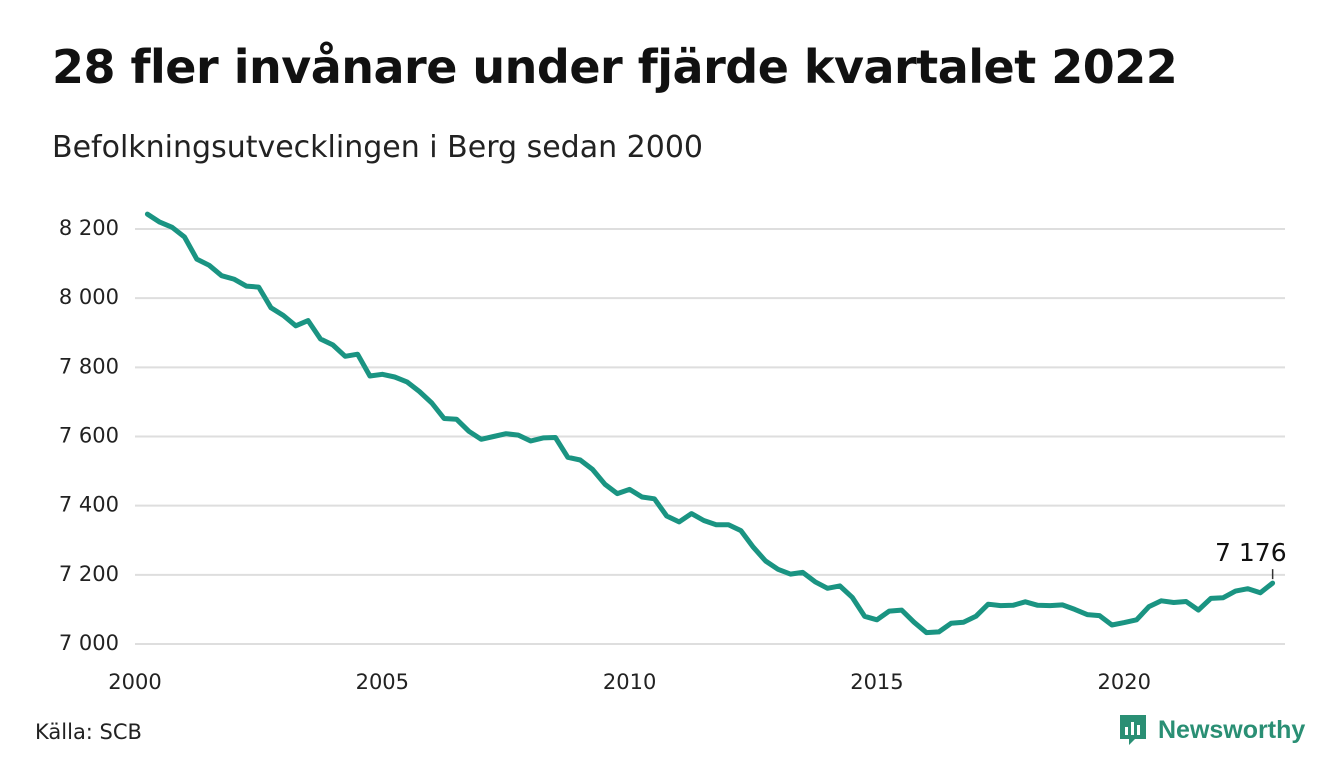 This screenshot has height=780, width=1340. What do you see at coordinates (89, 643) in the screenshot?
I see `y-tick-label: 7 000` at bounding box center [89, 643].